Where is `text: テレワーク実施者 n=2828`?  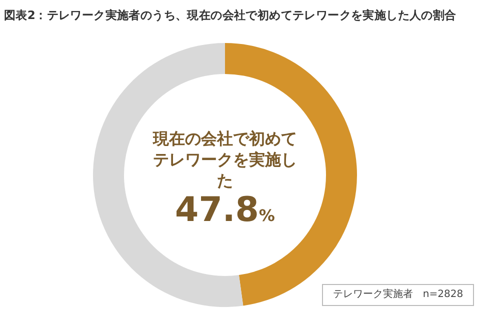 text: テレワーク実施者 n=2828 is located at coordinates (398, 295).